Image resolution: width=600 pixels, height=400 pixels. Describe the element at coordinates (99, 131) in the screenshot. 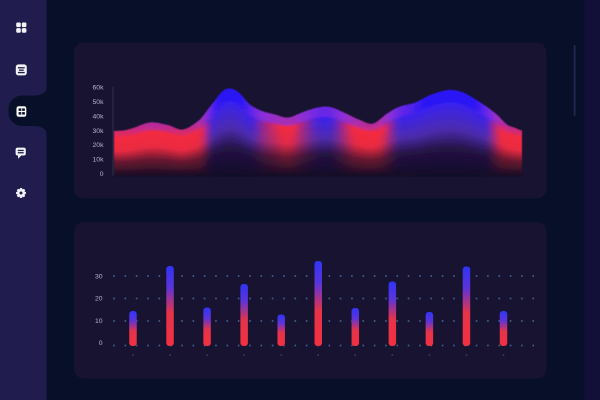

I see `svg-text: 30k` at that location.